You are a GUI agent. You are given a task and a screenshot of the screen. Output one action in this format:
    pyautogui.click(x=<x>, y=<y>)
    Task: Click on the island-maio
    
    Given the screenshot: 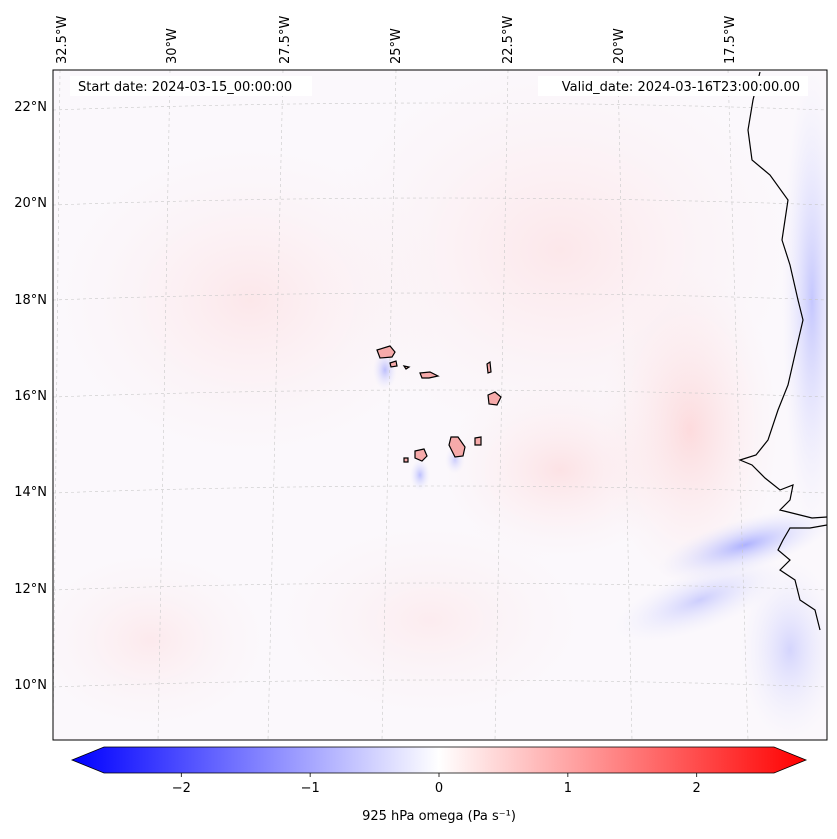 What is the action you would take?
    pyautogui.click(x=478, y=441)
    